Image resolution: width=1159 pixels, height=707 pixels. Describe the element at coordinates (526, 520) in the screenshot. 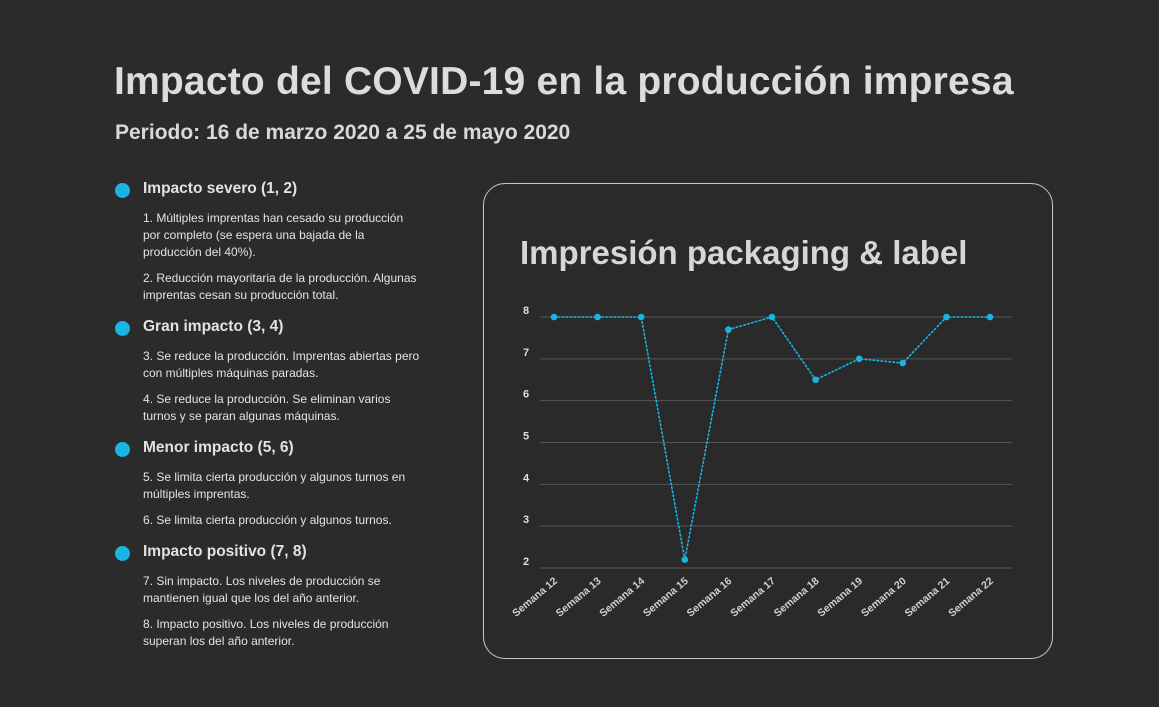

I see `y-tick-label: 3` at that location.